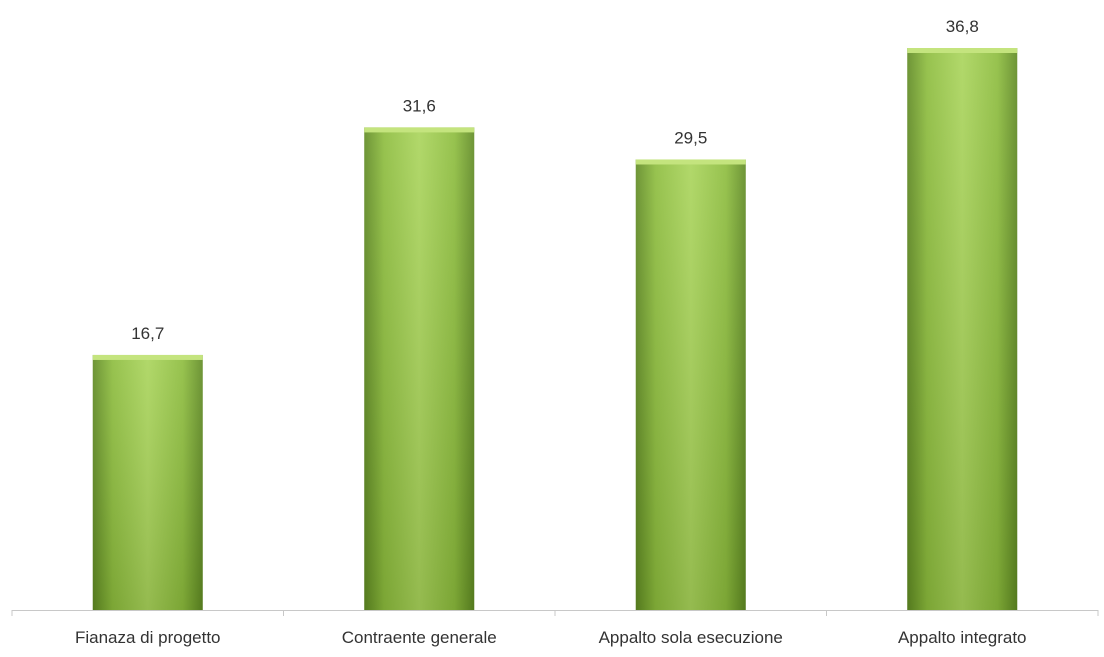 This screenshot has width=1104, height=657. Describe the element at coordinates (690, 137) in the screenshot. I see `data-label: 29,5` at that location.